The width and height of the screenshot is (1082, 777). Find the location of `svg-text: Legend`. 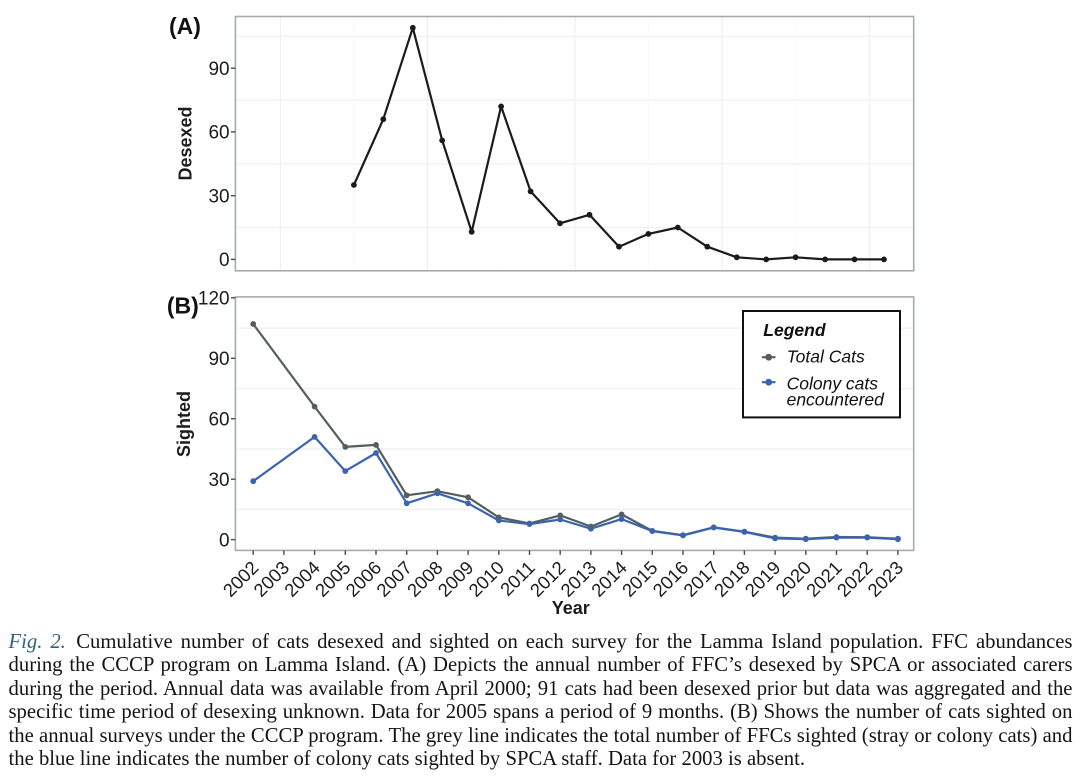

svg-text: Legend is located at coordinates (794, 330).